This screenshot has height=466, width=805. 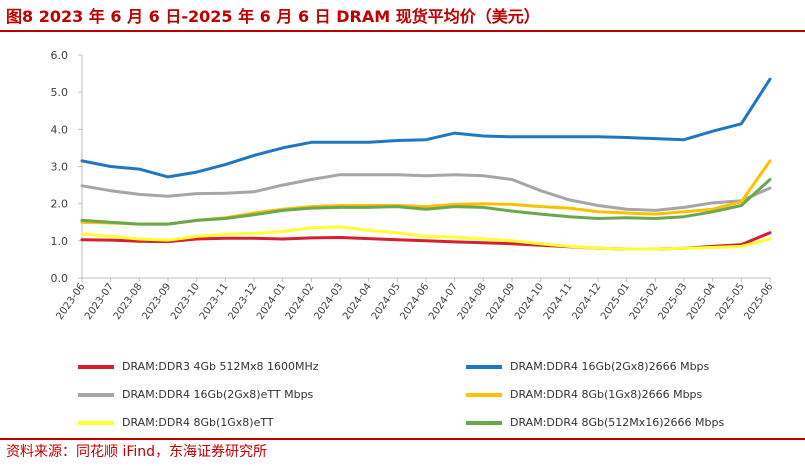 I want to click on y-tick-label: 5.0, so click(x=60, y=92).